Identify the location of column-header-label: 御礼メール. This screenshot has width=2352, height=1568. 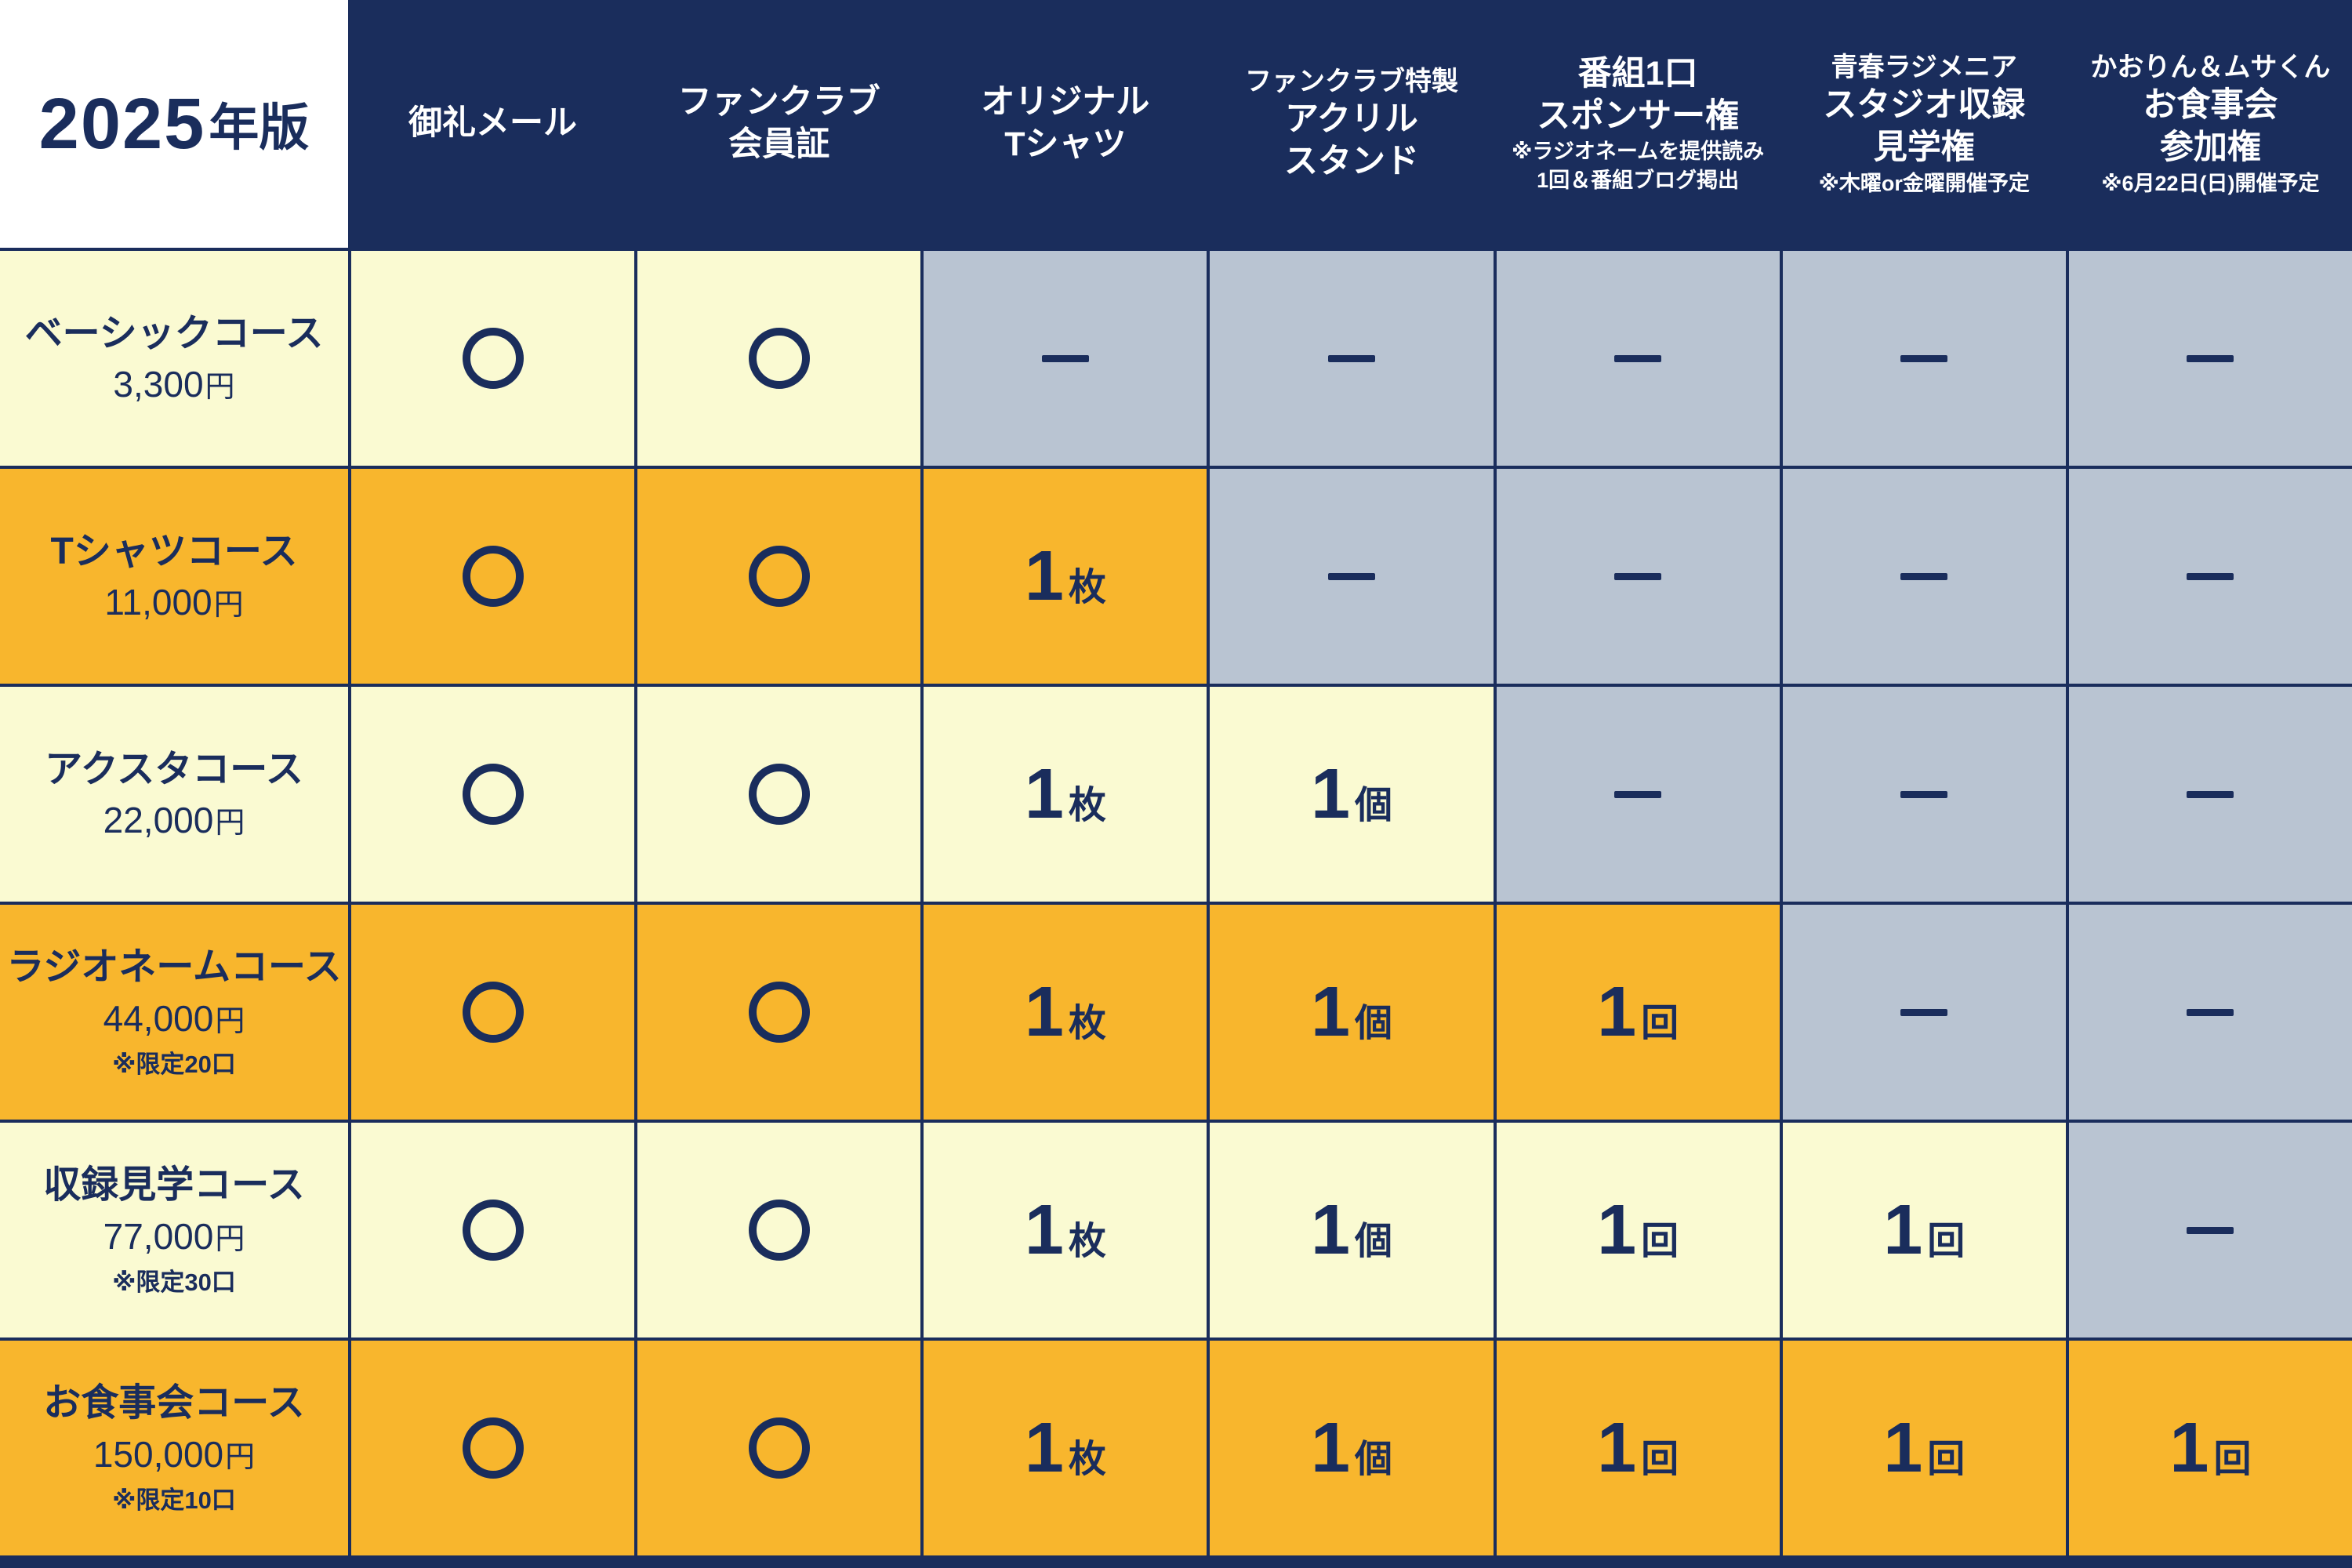
(493, 123).